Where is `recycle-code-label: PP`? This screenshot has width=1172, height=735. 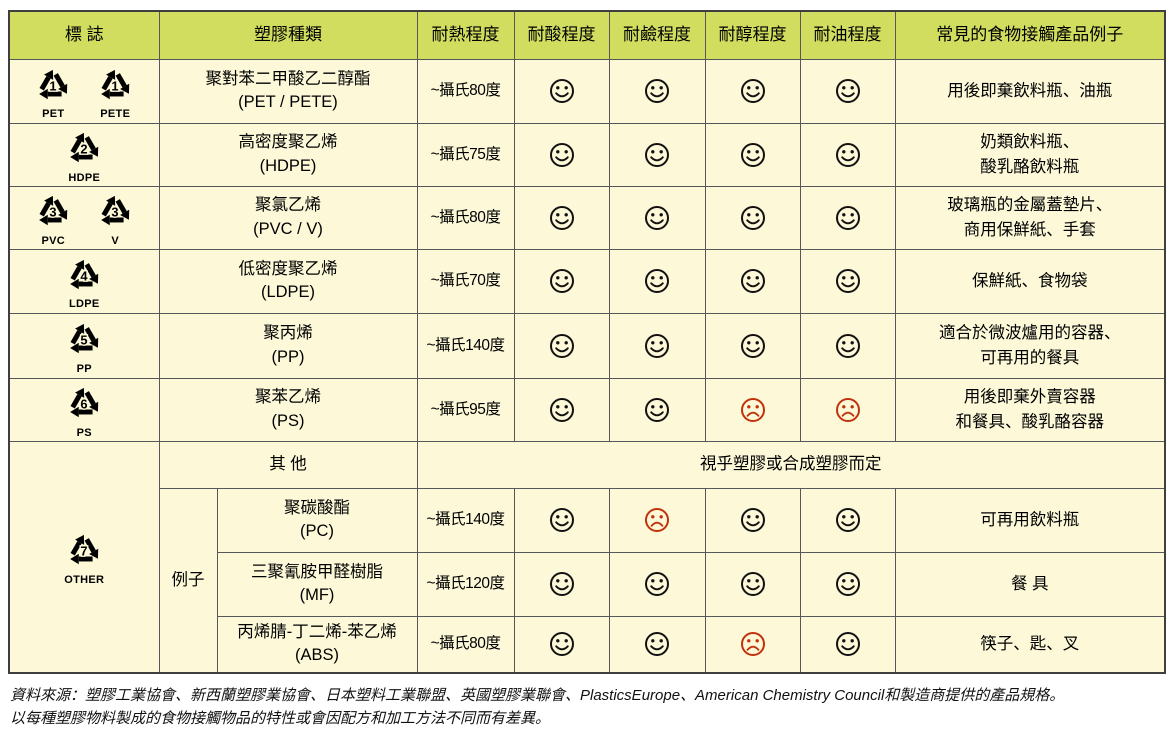
recycle-code-label: PP is located at coordinates (84, 368).